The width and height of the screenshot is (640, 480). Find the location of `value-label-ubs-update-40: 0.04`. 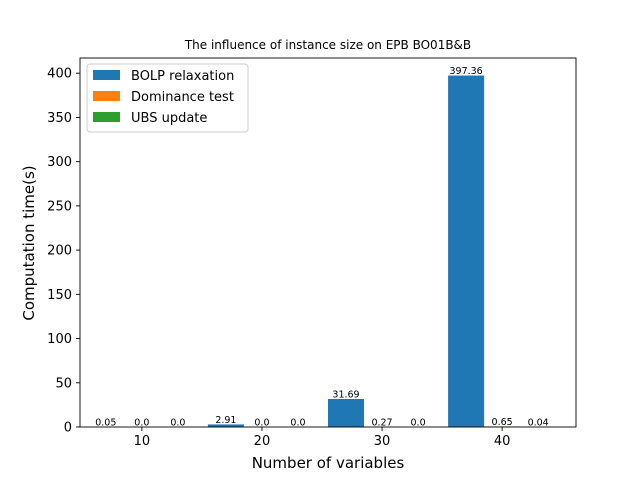

value-label-ubs-update-40: 0.04 is located at coordinates (538, 422).